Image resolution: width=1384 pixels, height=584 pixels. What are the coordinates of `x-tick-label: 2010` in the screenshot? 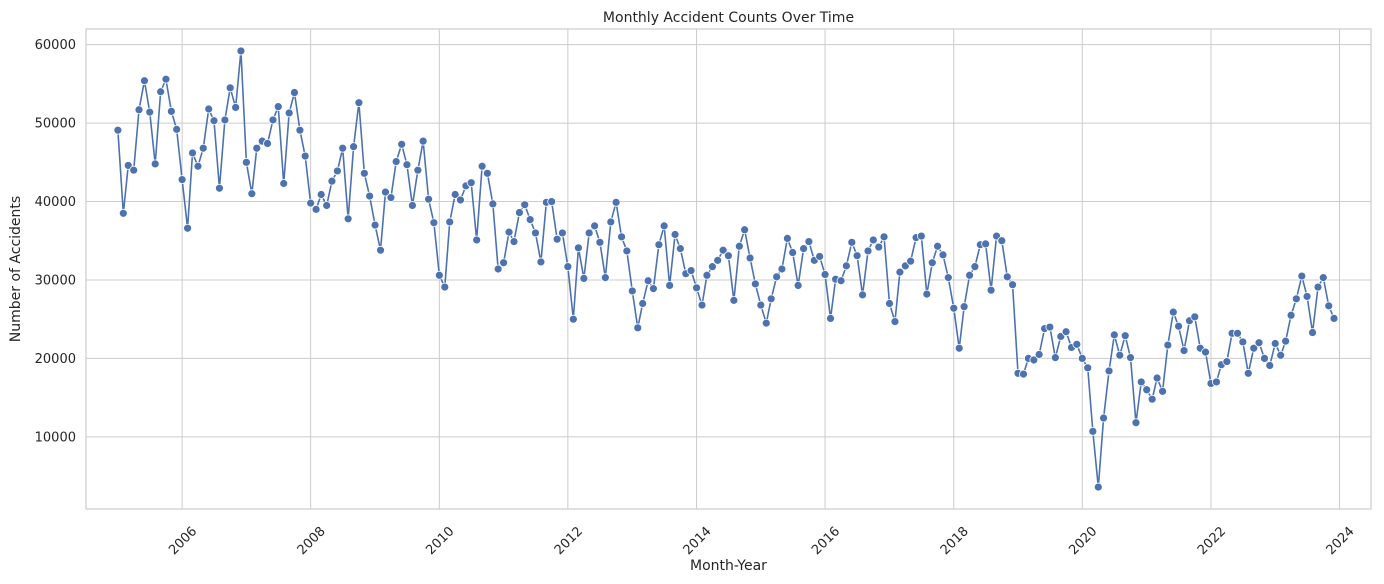 It's located at (440, 541).